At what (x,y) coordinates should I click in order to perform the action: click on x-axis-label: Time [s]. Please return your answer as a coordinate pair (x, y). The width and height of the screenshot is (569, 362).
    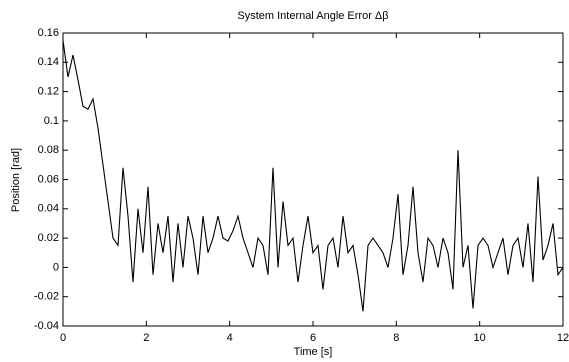
    Looking at the image, I should click on (313, 352).